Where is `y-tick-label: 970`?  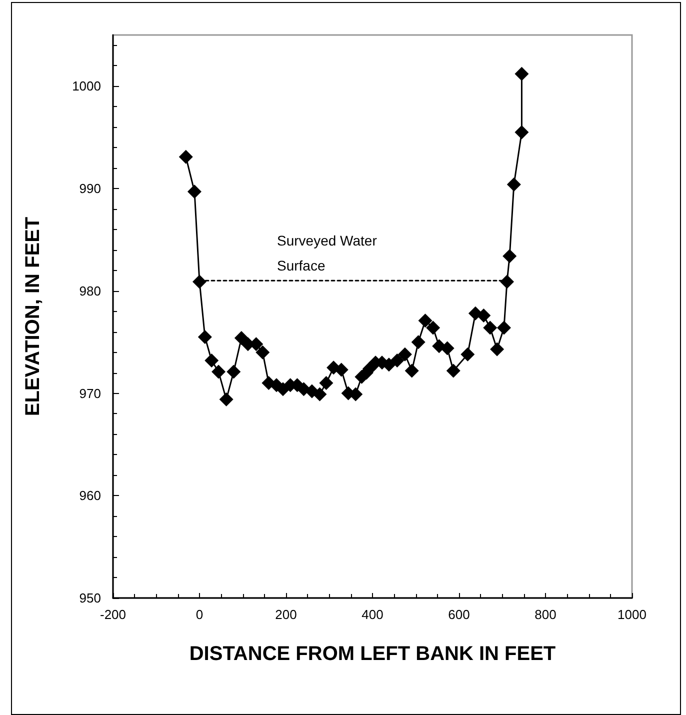
y-tick-label: 970 is located at coordinates (90, 393).